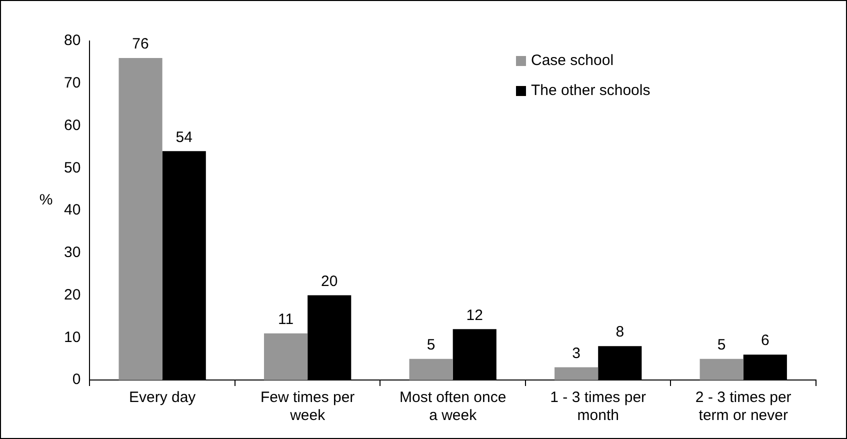 This screenshot has width=847, height=439. Describe the element at coordinates (765, 341) in the screenshot. I see `data-label: 6` at that location.